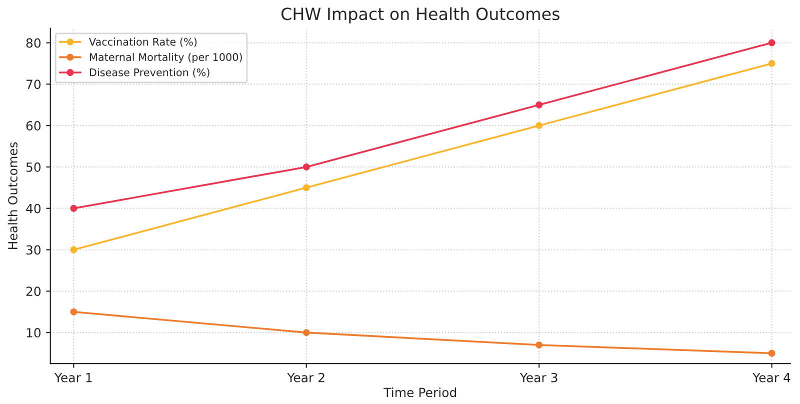  Describe the element at coordinates (33, 85) in the screenshot. I see `y-tick-label: 70` at that location.